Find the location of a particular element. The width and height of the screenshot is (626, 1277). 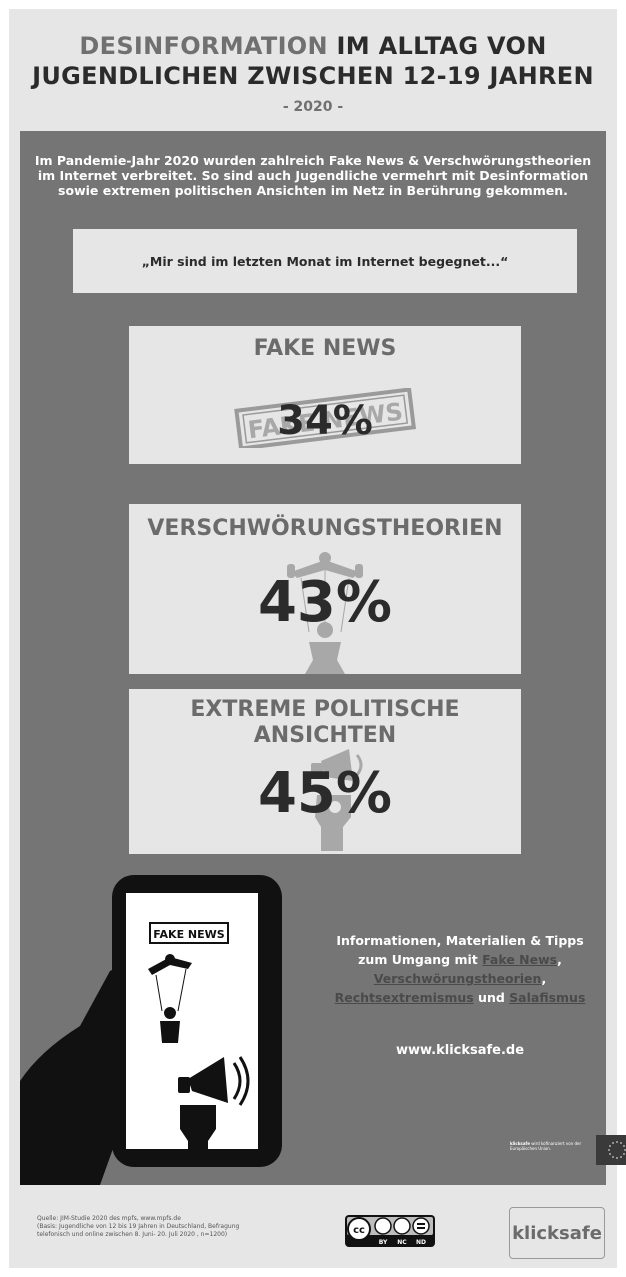

stat-card-verschwoerungstheorien: VERSCHWÖRUNGSTHEORIEN 43% is located at coordinates (325, 589).